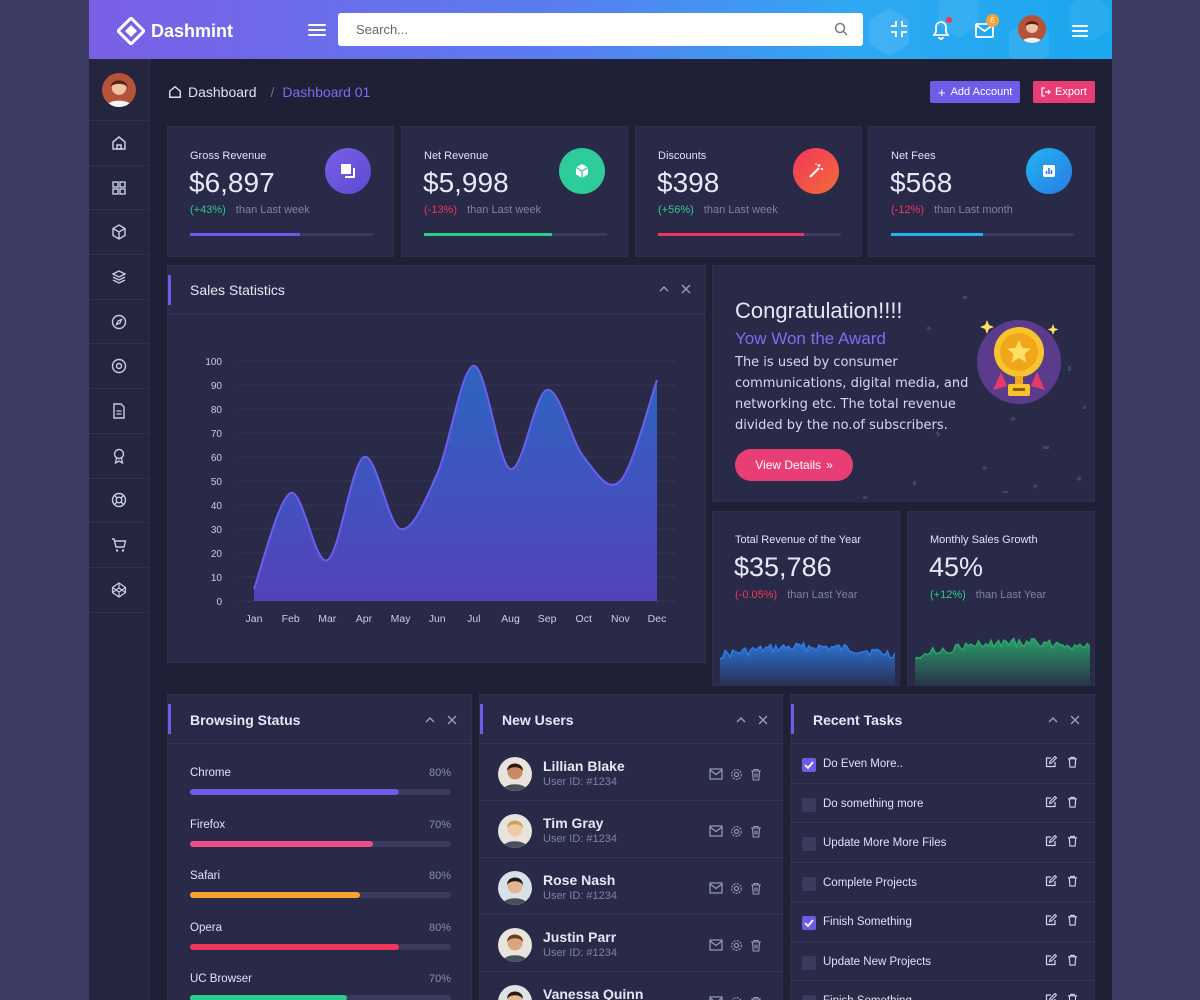 The height and width of the screenshot is (1000, 1200). What do you see at coordinates (317, 31) in the screenshot?
I see `menu-toggle-icon` at bounding box center [317, 31].